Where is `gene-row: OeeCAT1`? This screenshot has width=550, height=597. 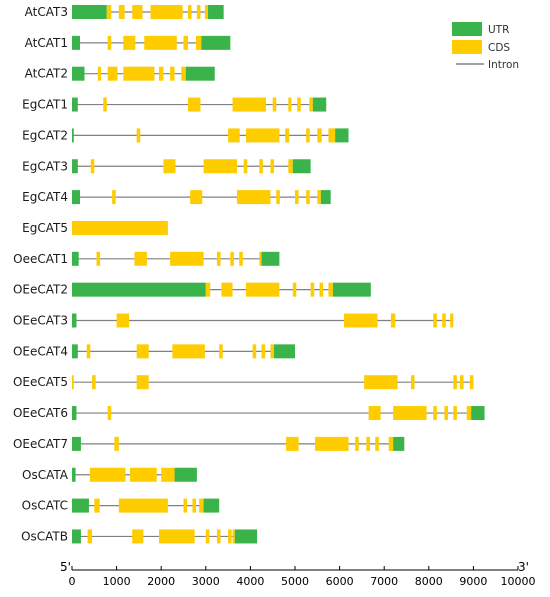
gene-row: OeeCAT1 is located at coordinates (146, 258).